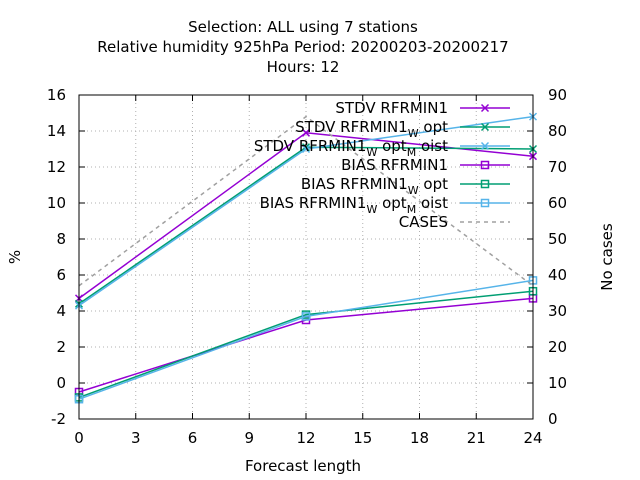 This screenshot has width=640, height=480. What do you see at coordinates (557, 311) in the screenshot?
I see `y2-tick-label: 30` at bounding box center [557, 311].